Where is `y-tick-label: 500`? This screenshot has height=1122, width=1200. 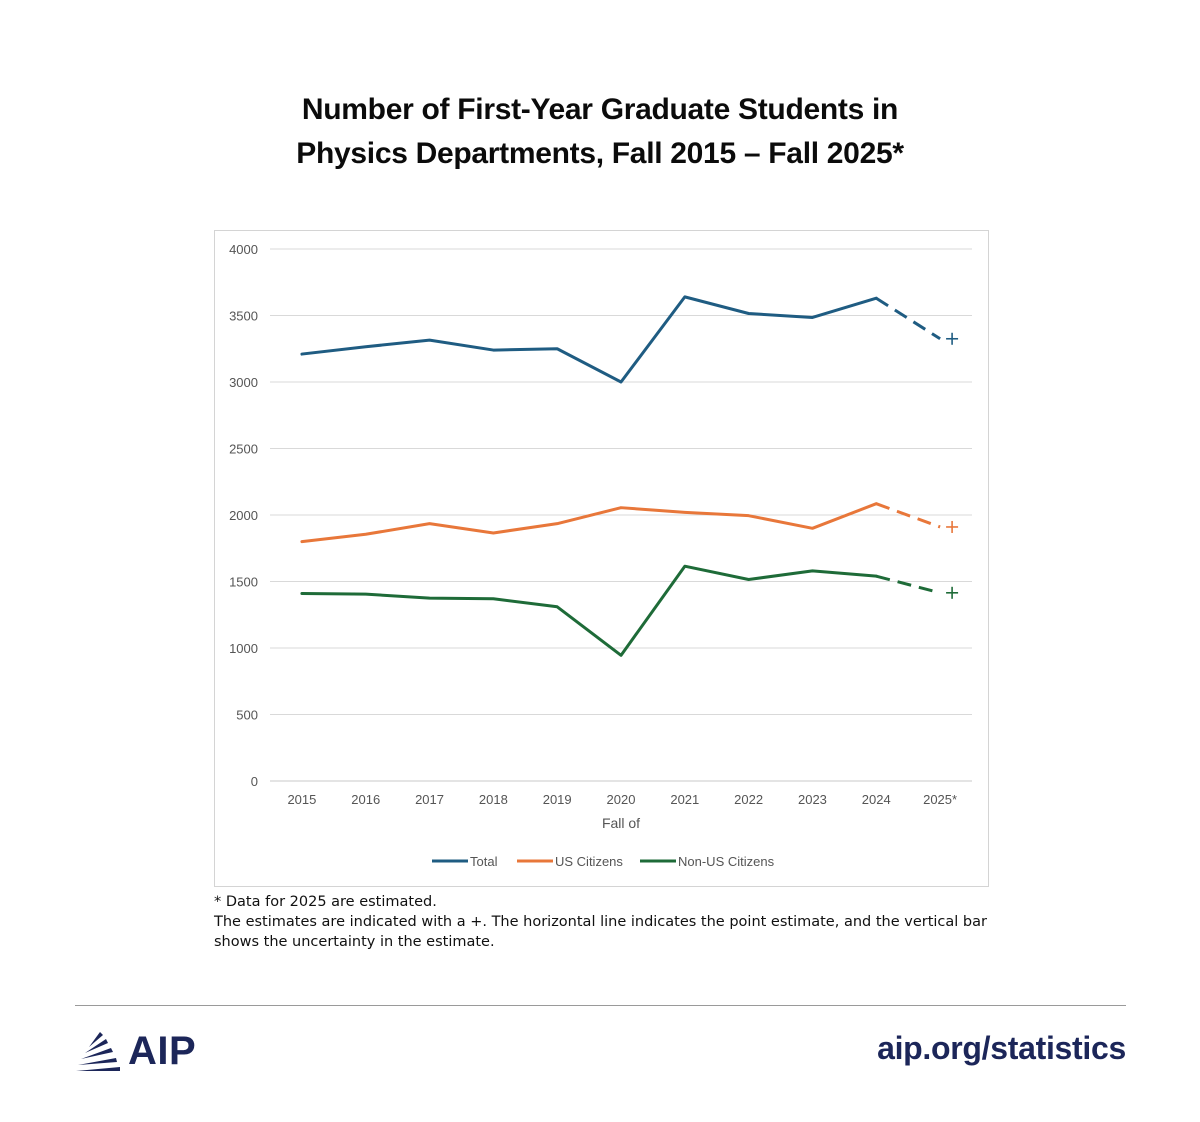 y-tick-label: 500 is located at coordinates (247, 715).